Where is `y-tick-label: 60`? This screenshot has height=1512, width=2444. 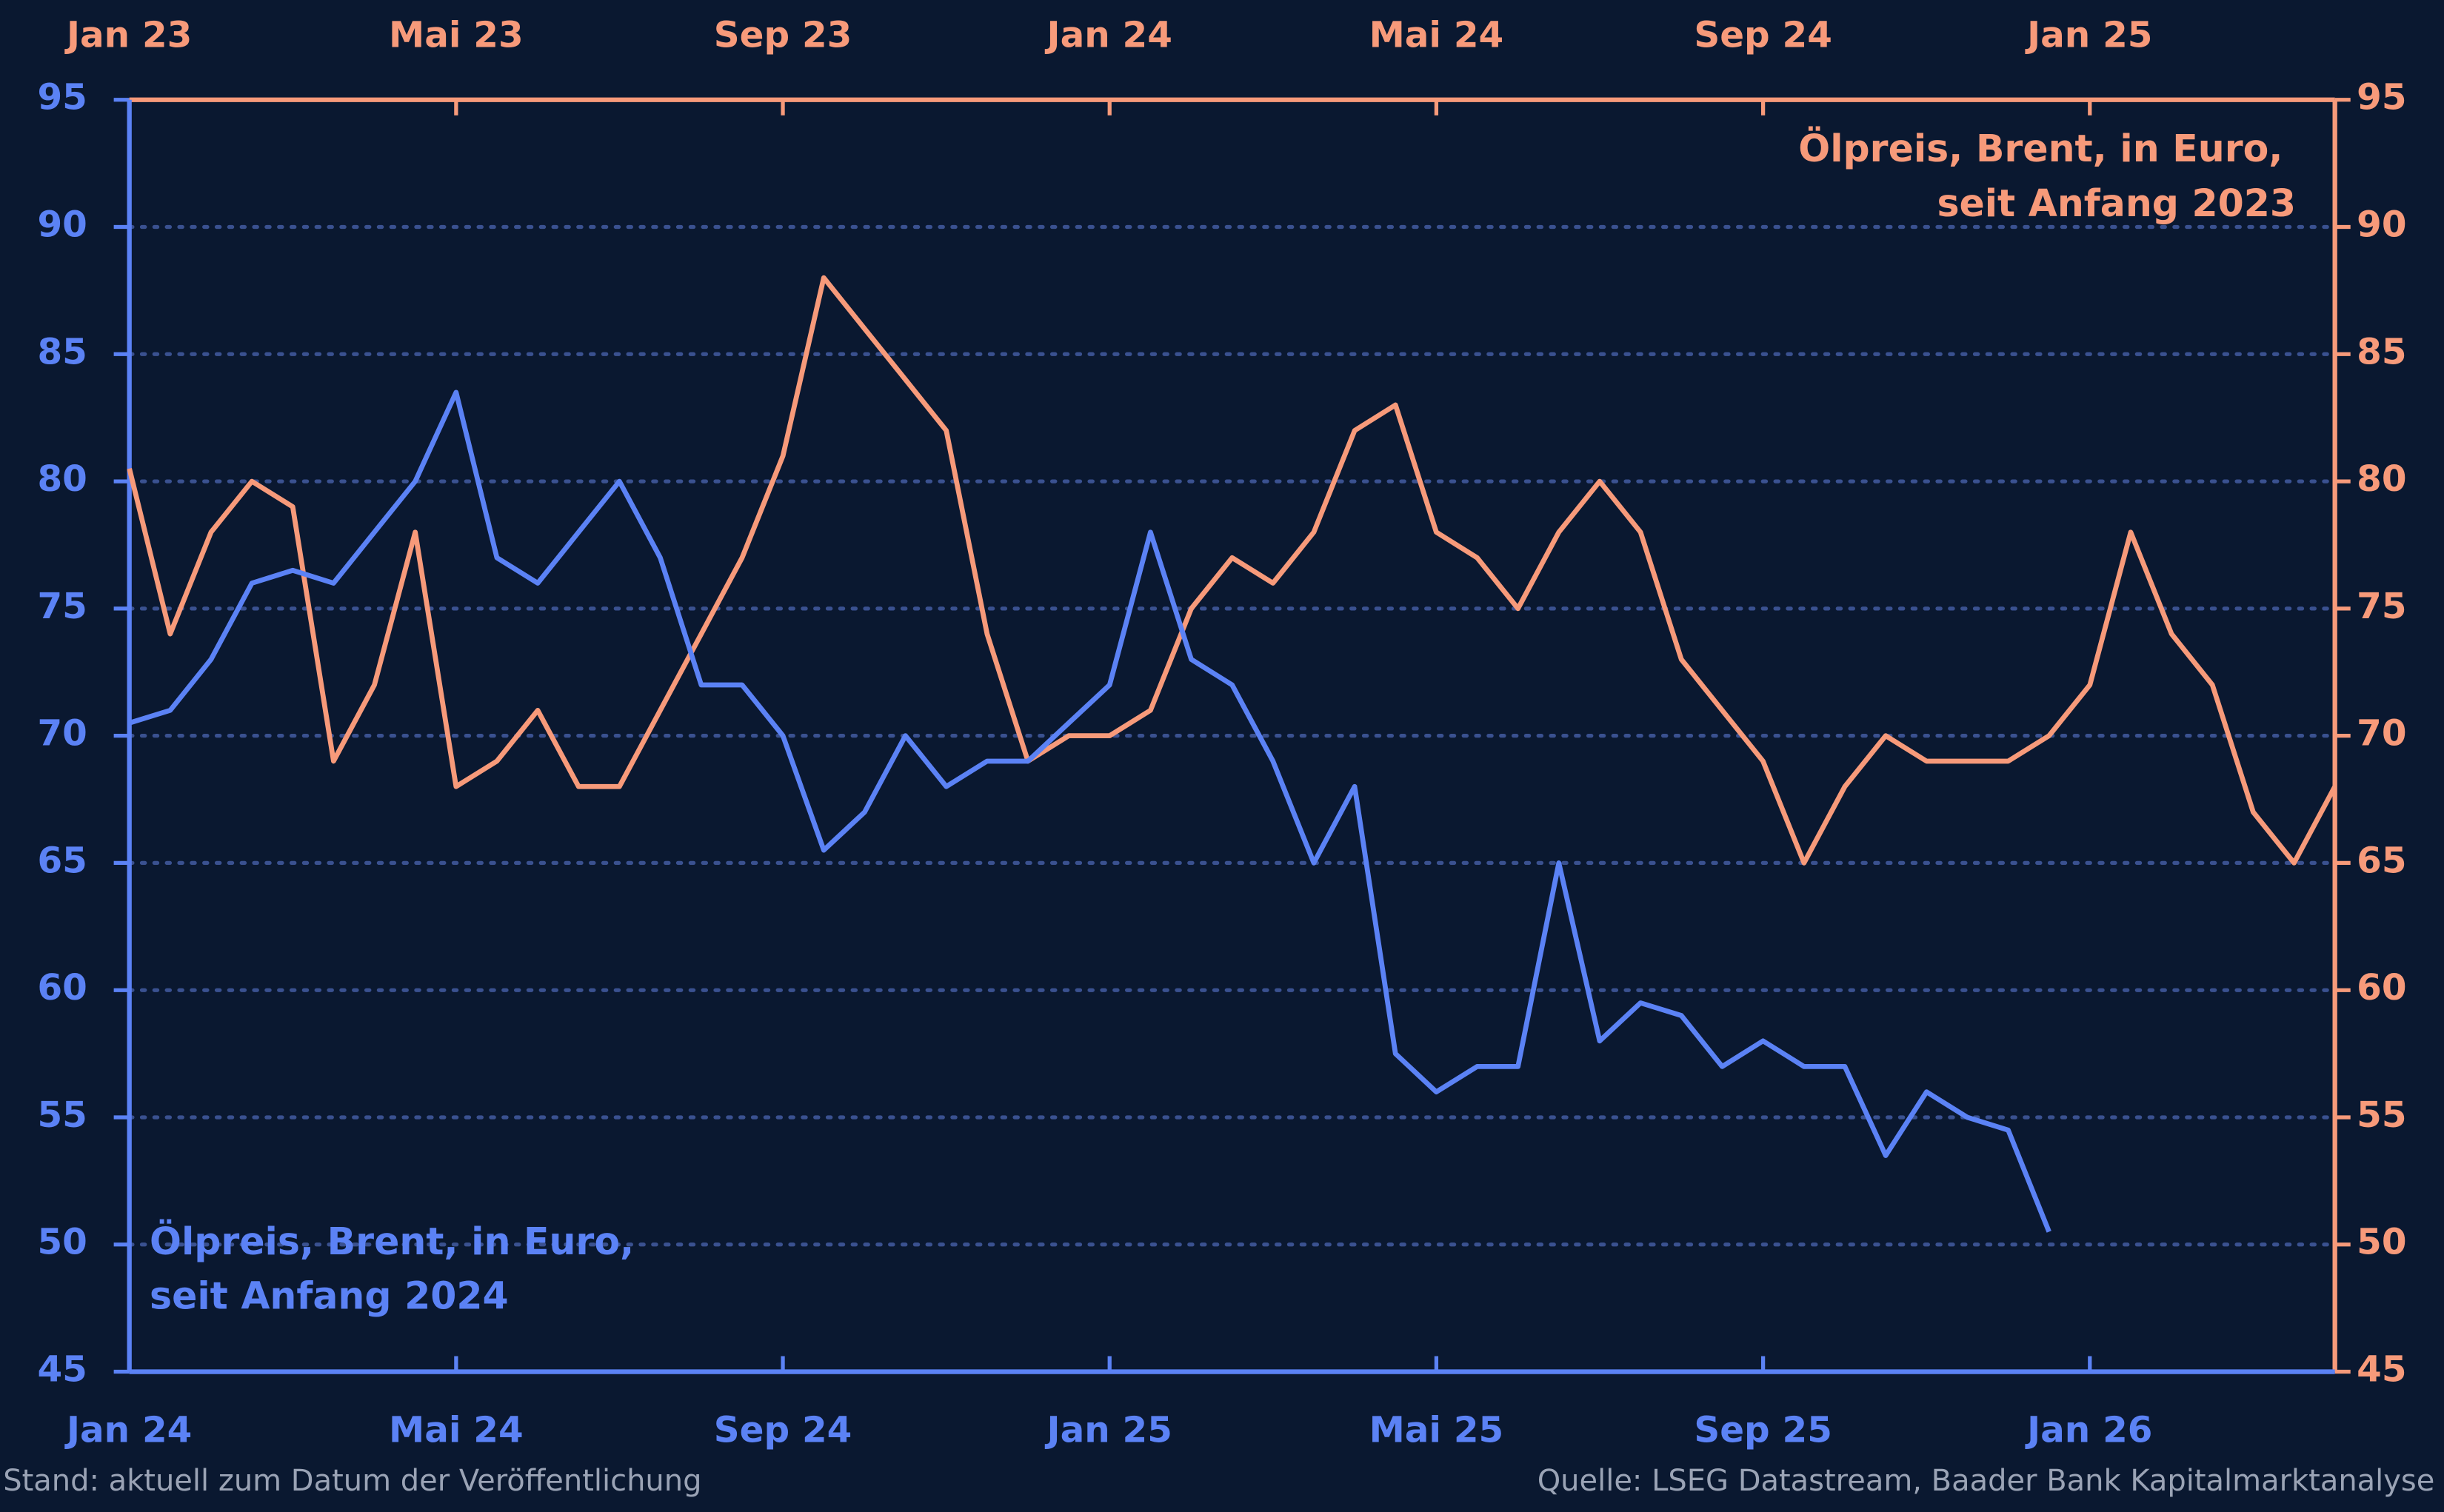 y-tick-label: 60 is located at coordinates (62, 987).